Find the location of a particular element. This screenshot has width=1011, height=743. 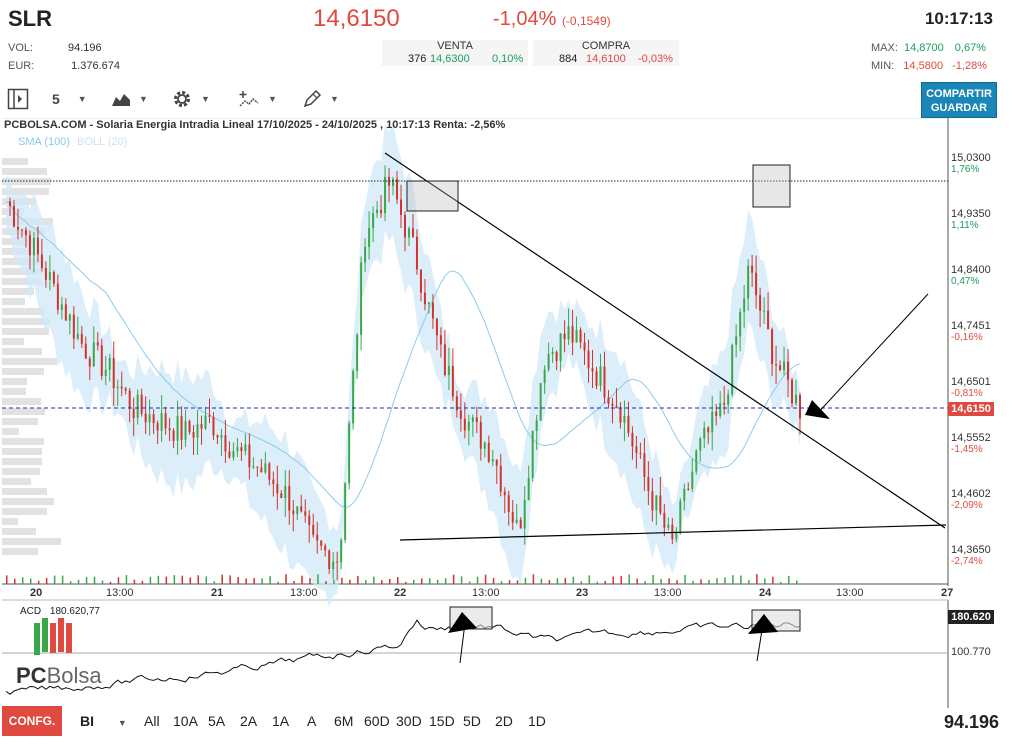

gear-icon is located at coordinates (182, 99).